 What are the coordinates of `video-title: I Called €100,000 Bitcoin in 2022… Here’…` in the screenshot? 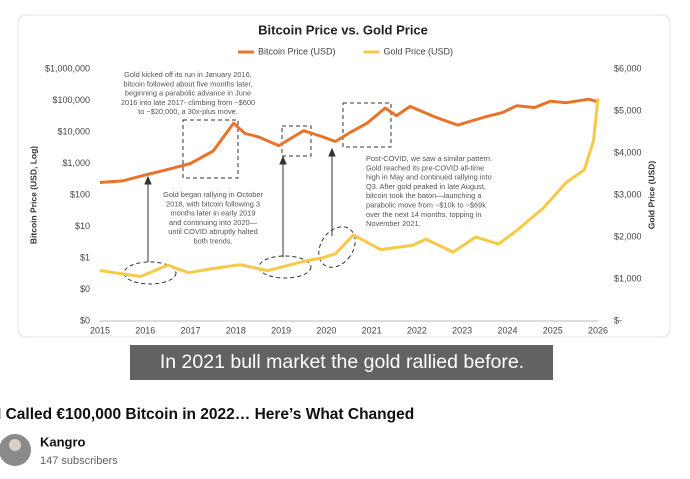 It's located at (207, 414).